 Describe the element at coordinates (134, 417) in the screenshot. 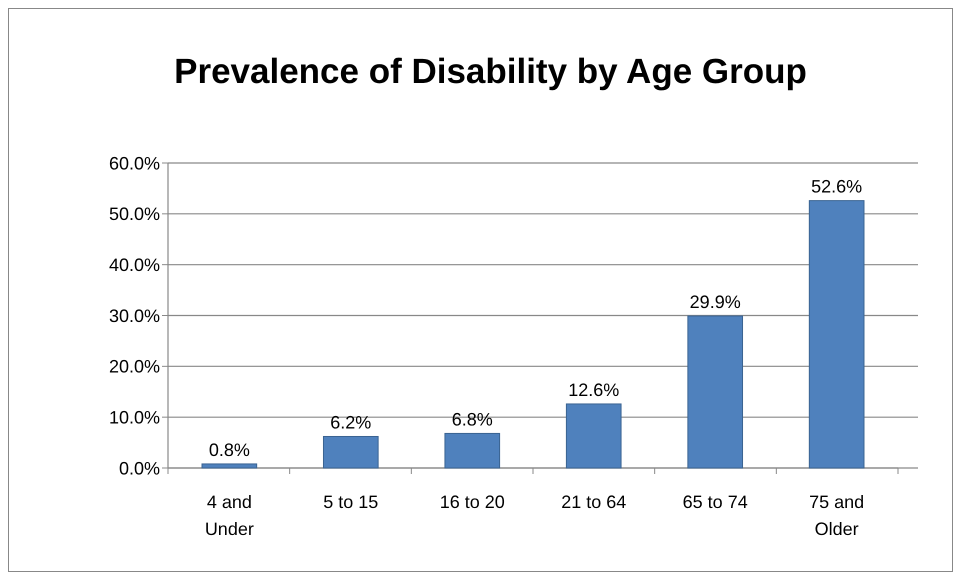

I see `y-tick-label: 10.0%` at that location.